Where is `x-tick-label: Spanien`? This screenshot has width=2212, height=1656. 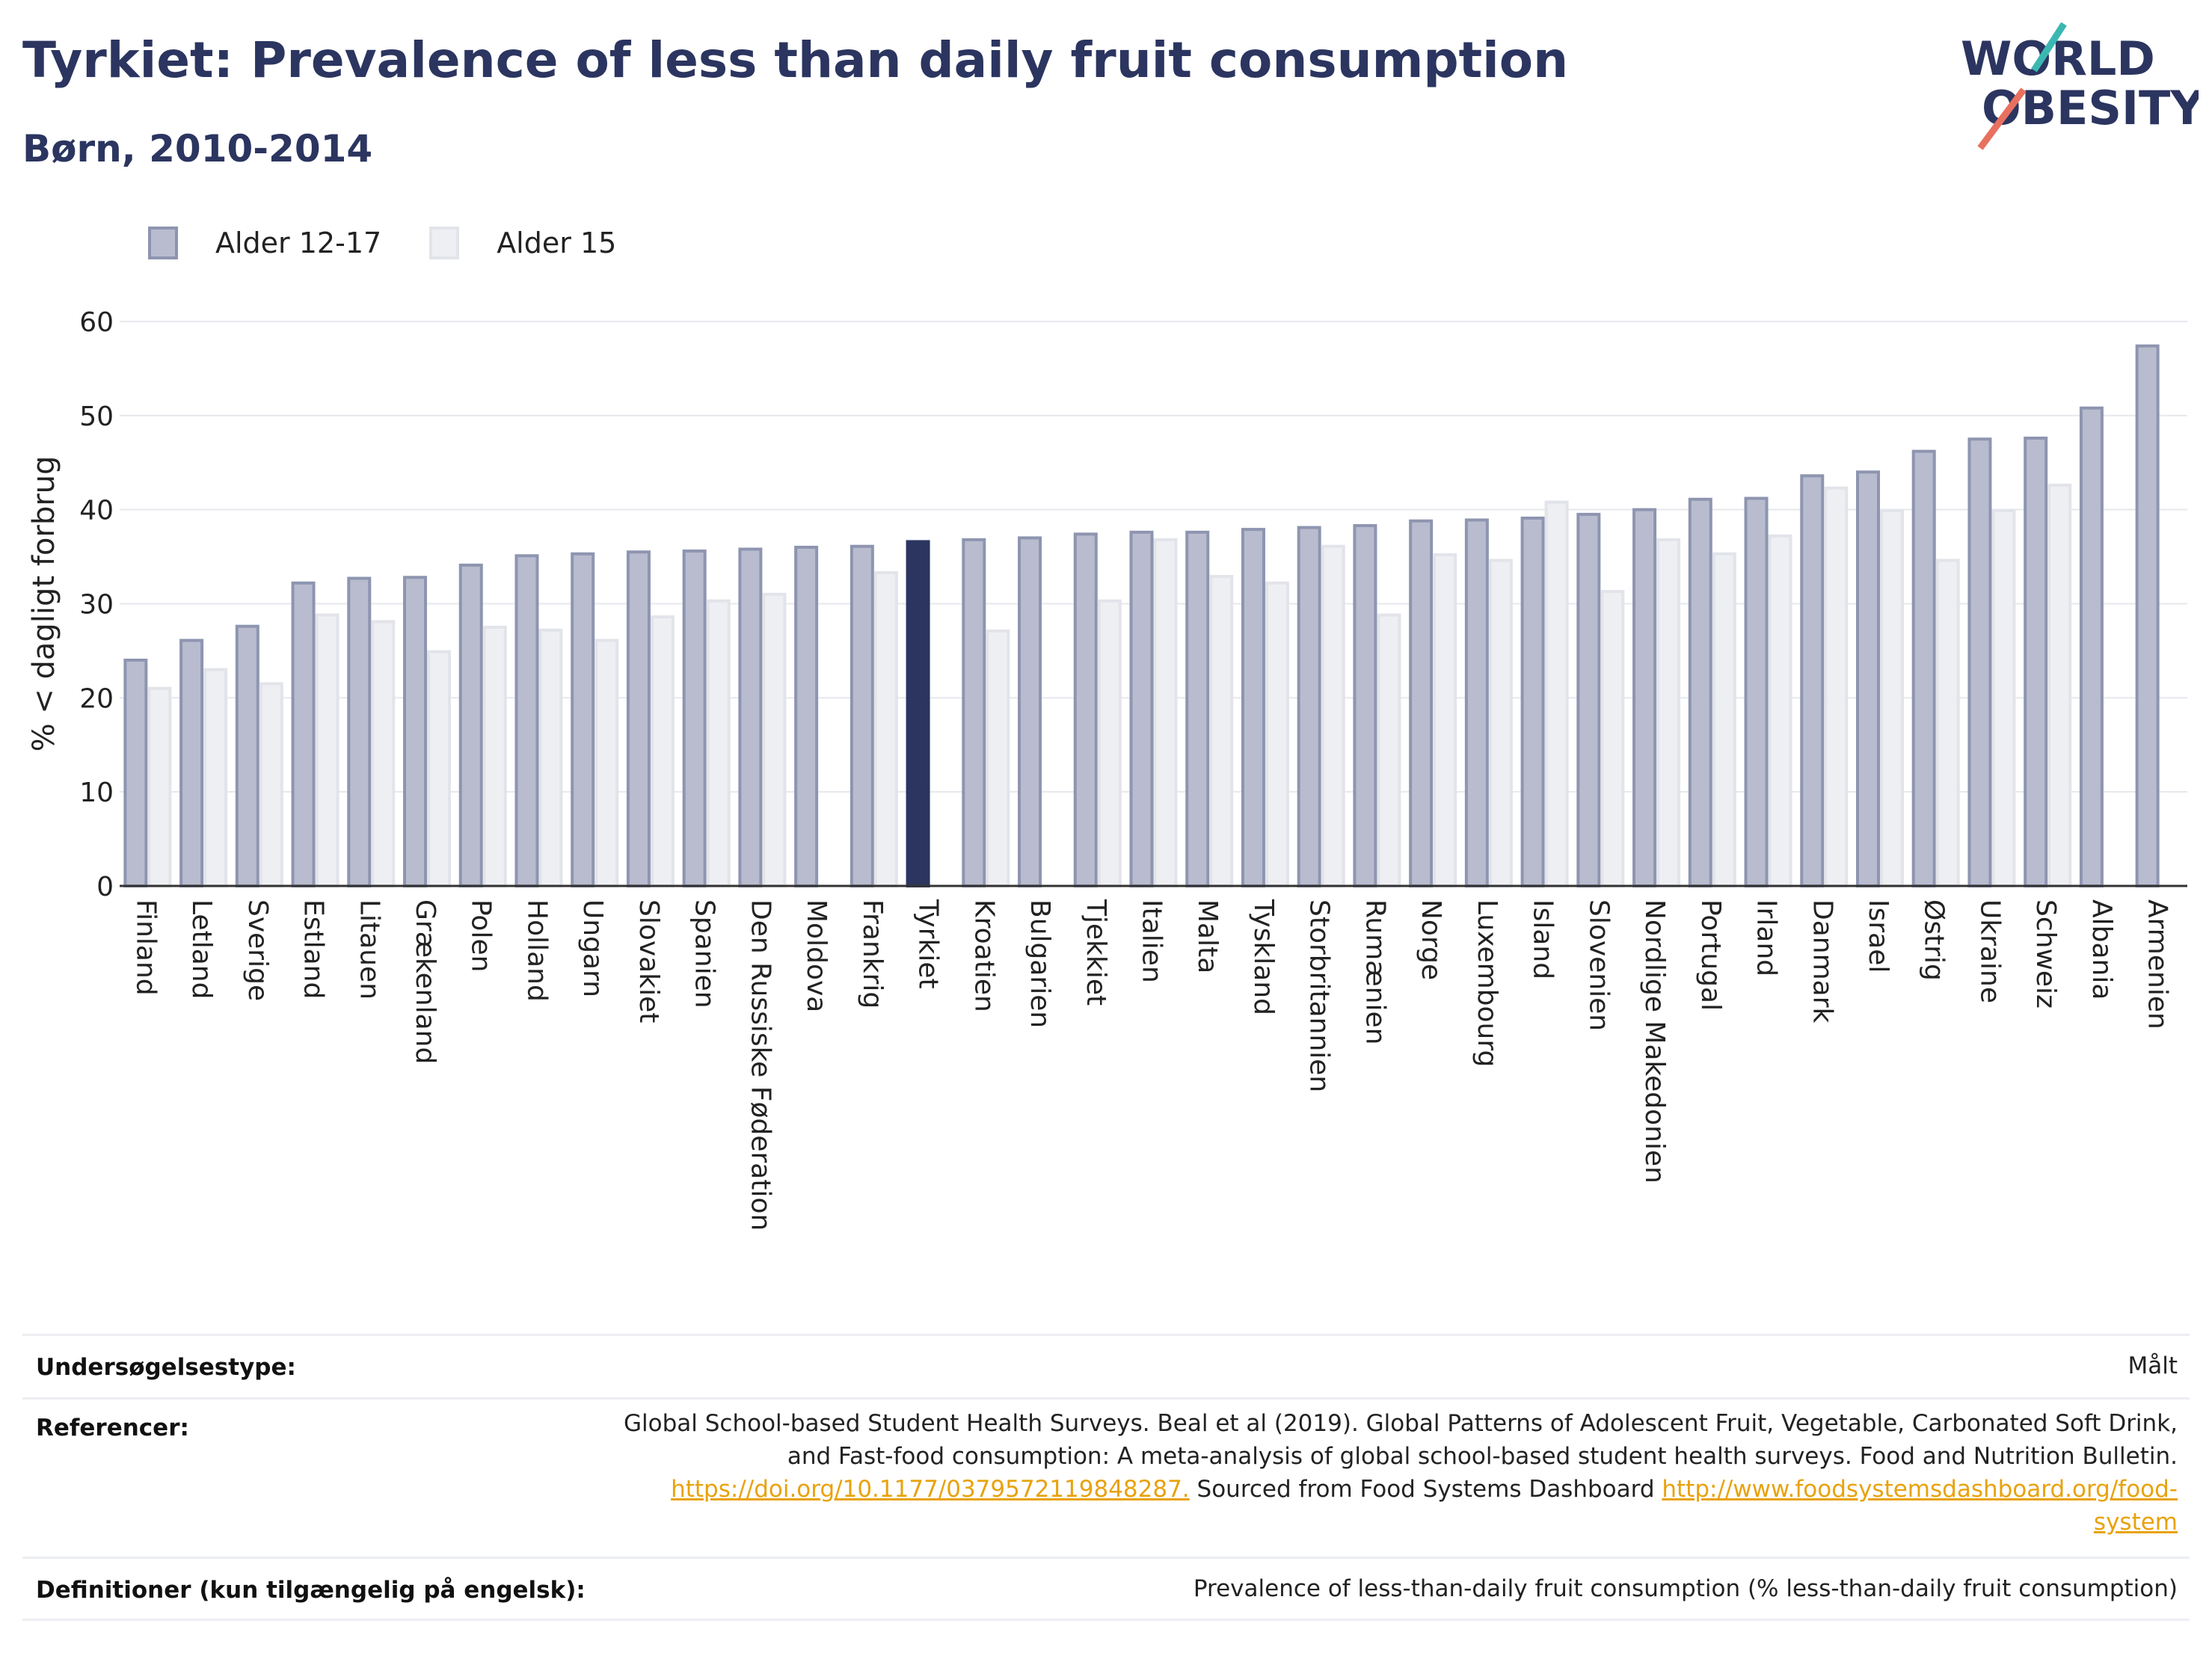 x-tick-label: Spanien is located at coordinates (704, 954).